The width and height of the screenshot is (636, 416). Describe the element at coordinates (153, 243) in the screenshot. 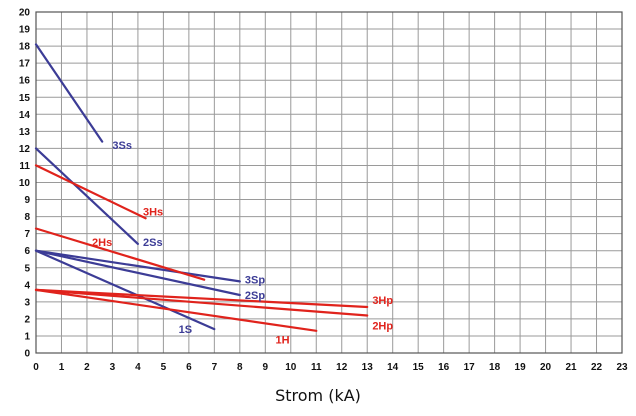

I see `series-label-2ss: 2Ss` at that location.